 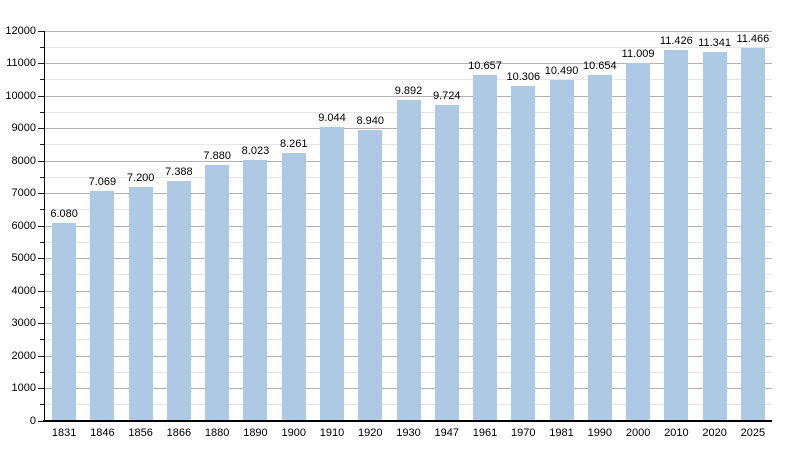 I want to click on bar-1920, so click(x=370, y=275).